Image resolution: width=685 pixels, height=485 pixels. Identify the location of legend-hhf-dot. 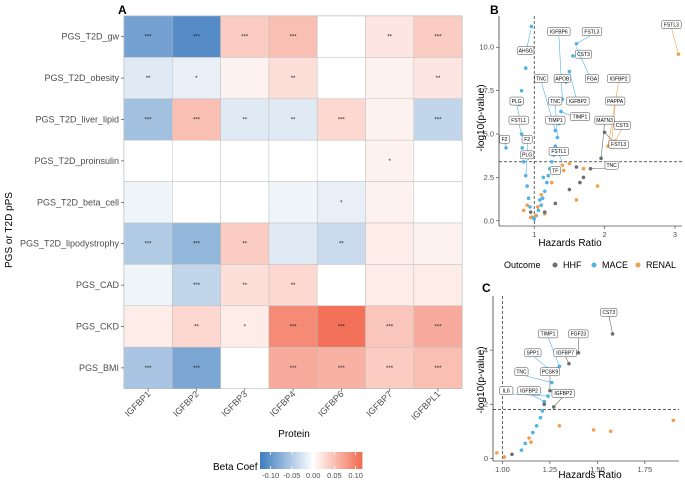
(555, 265).